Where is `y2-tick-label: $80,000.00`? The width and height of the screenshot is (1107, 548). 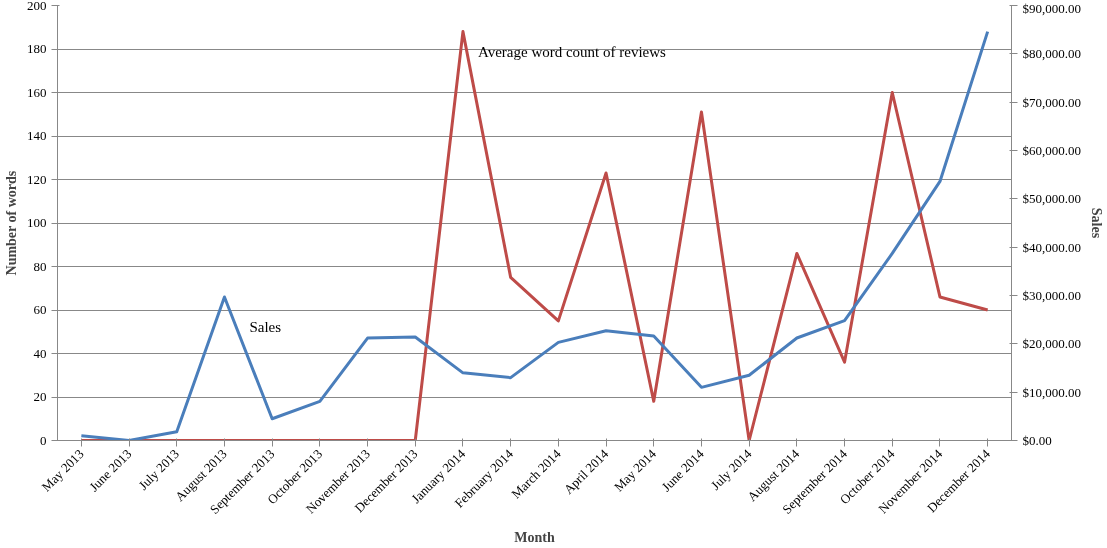 y2-tick-label: $80,000.00 is located at coordinates (1051, 54).